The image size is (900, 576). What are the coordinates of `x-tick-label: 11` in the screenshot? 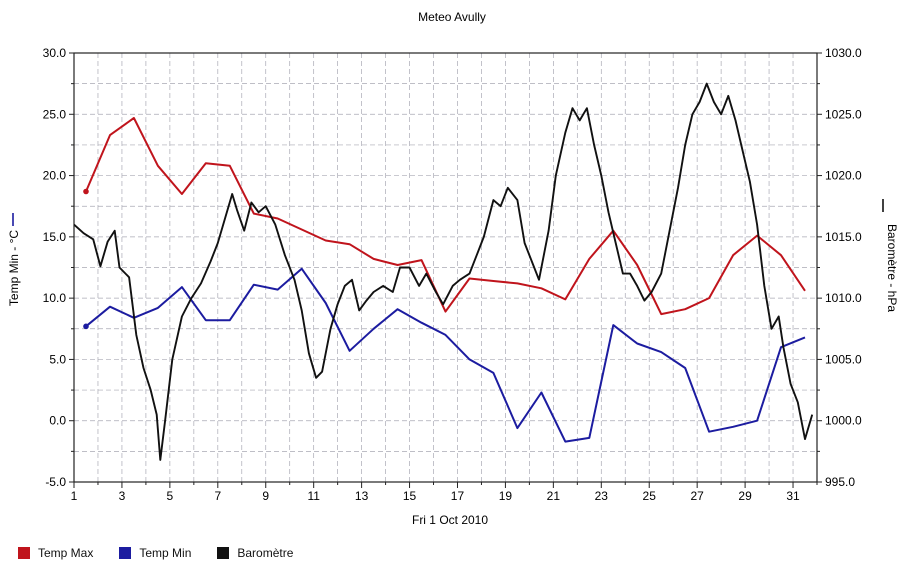 It's located at (313, 496).